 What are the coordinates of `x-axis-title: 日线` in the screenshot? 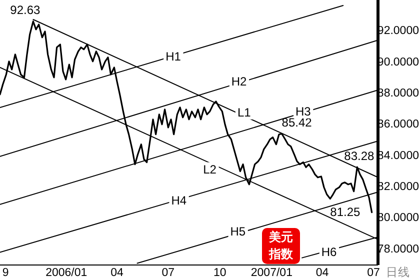 It's located at (398, 272).